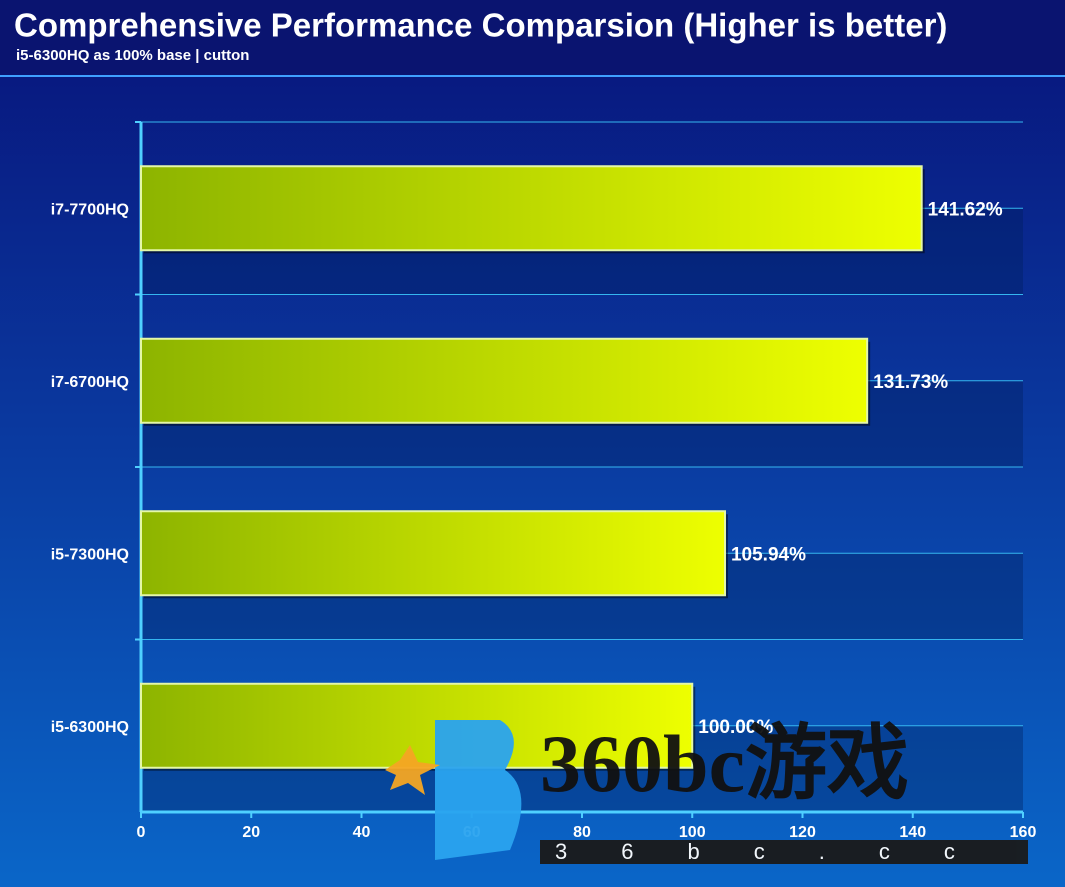  What do you see at coordinates (735, 727) in the screenshot?
I see `value-label: 100.00%` at bounding box center [735, 727].